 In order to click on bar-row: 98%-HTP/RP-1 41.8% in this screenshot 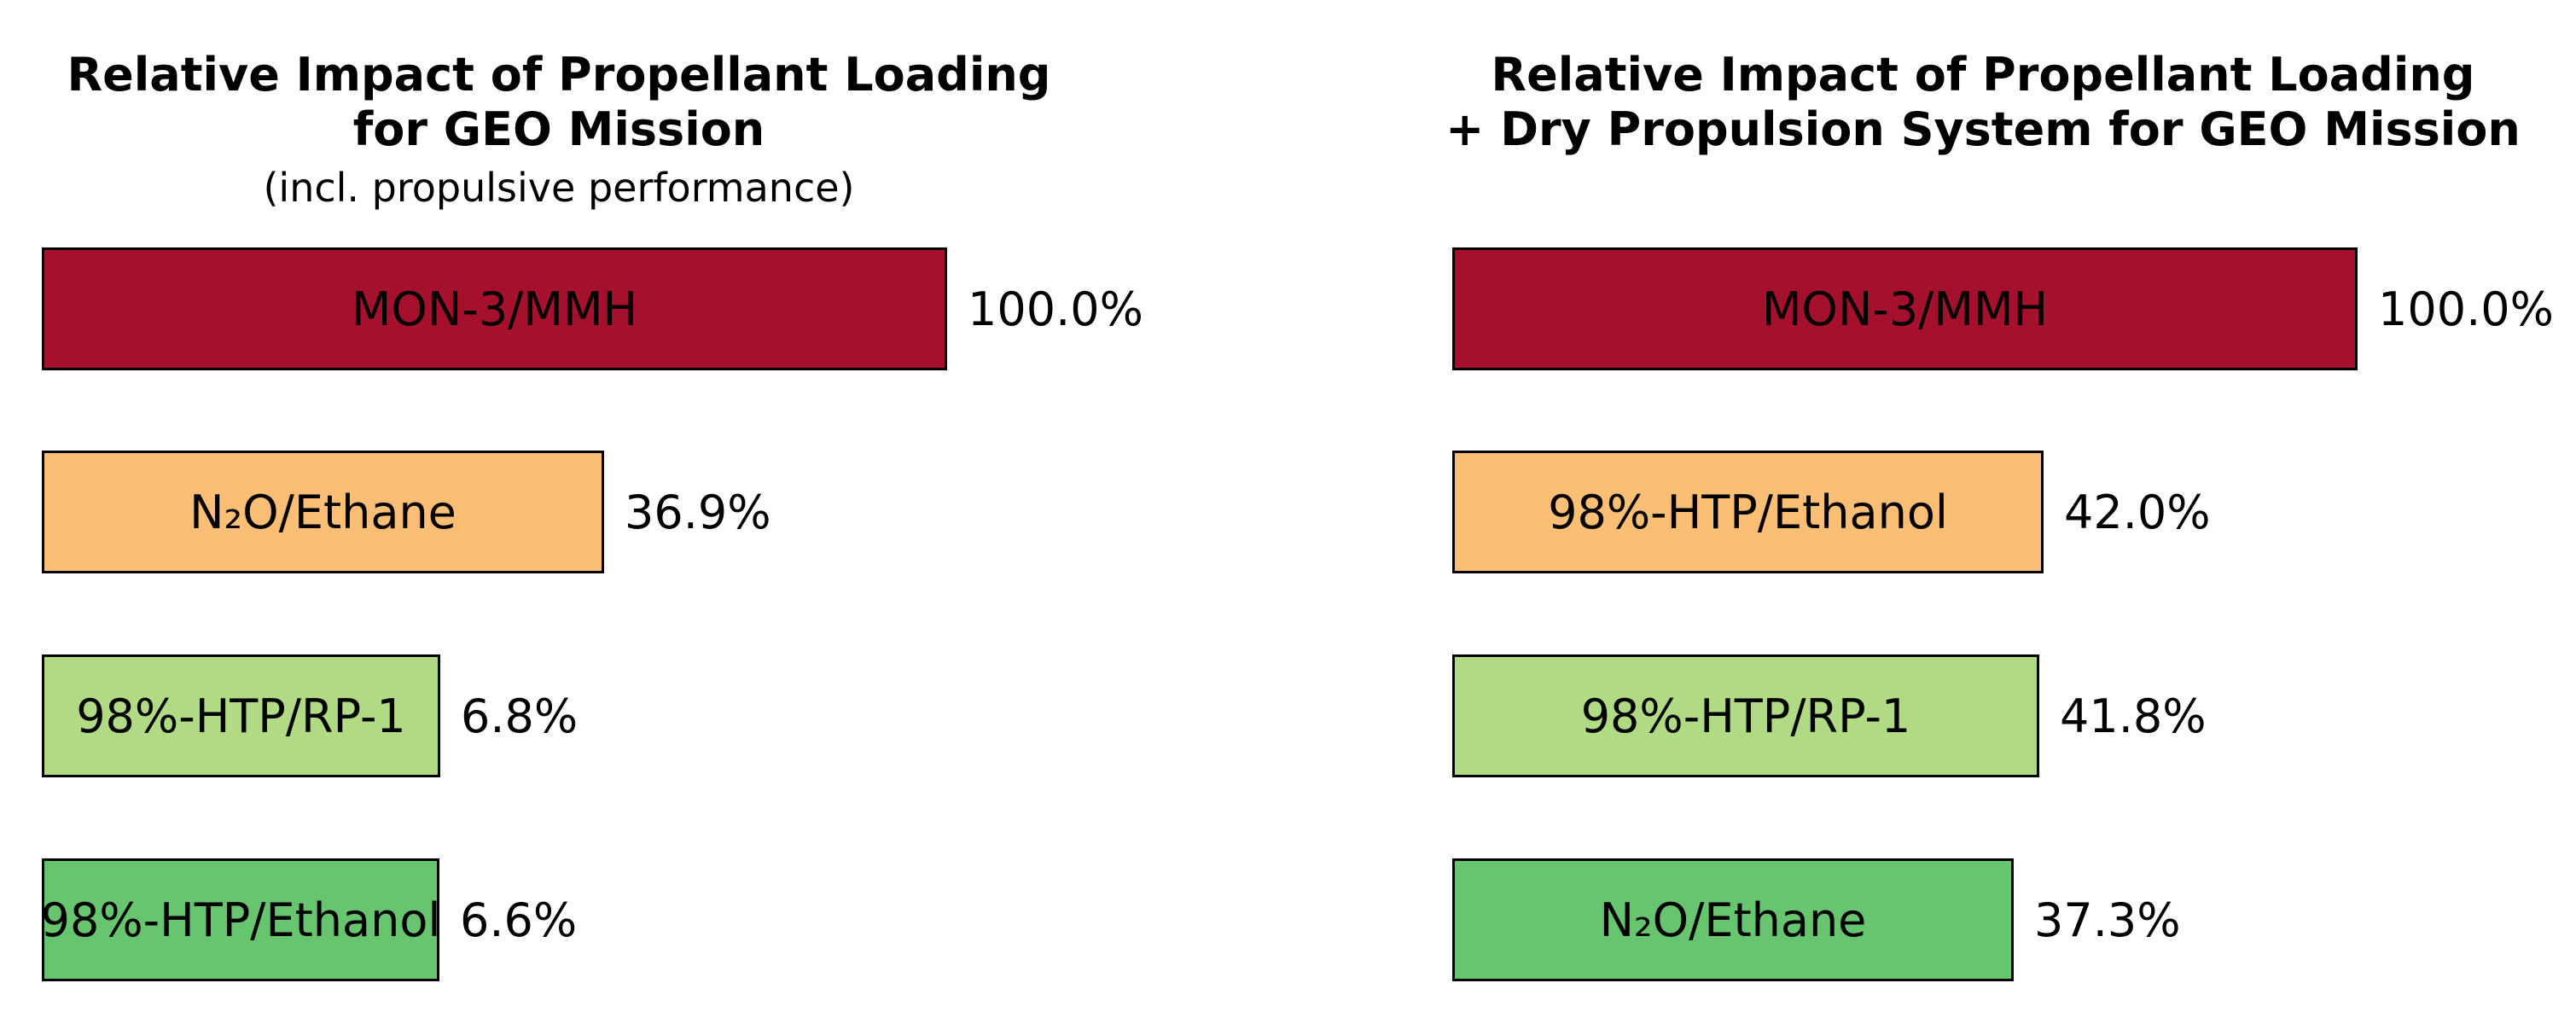, I will do `click(1830, 715)`.